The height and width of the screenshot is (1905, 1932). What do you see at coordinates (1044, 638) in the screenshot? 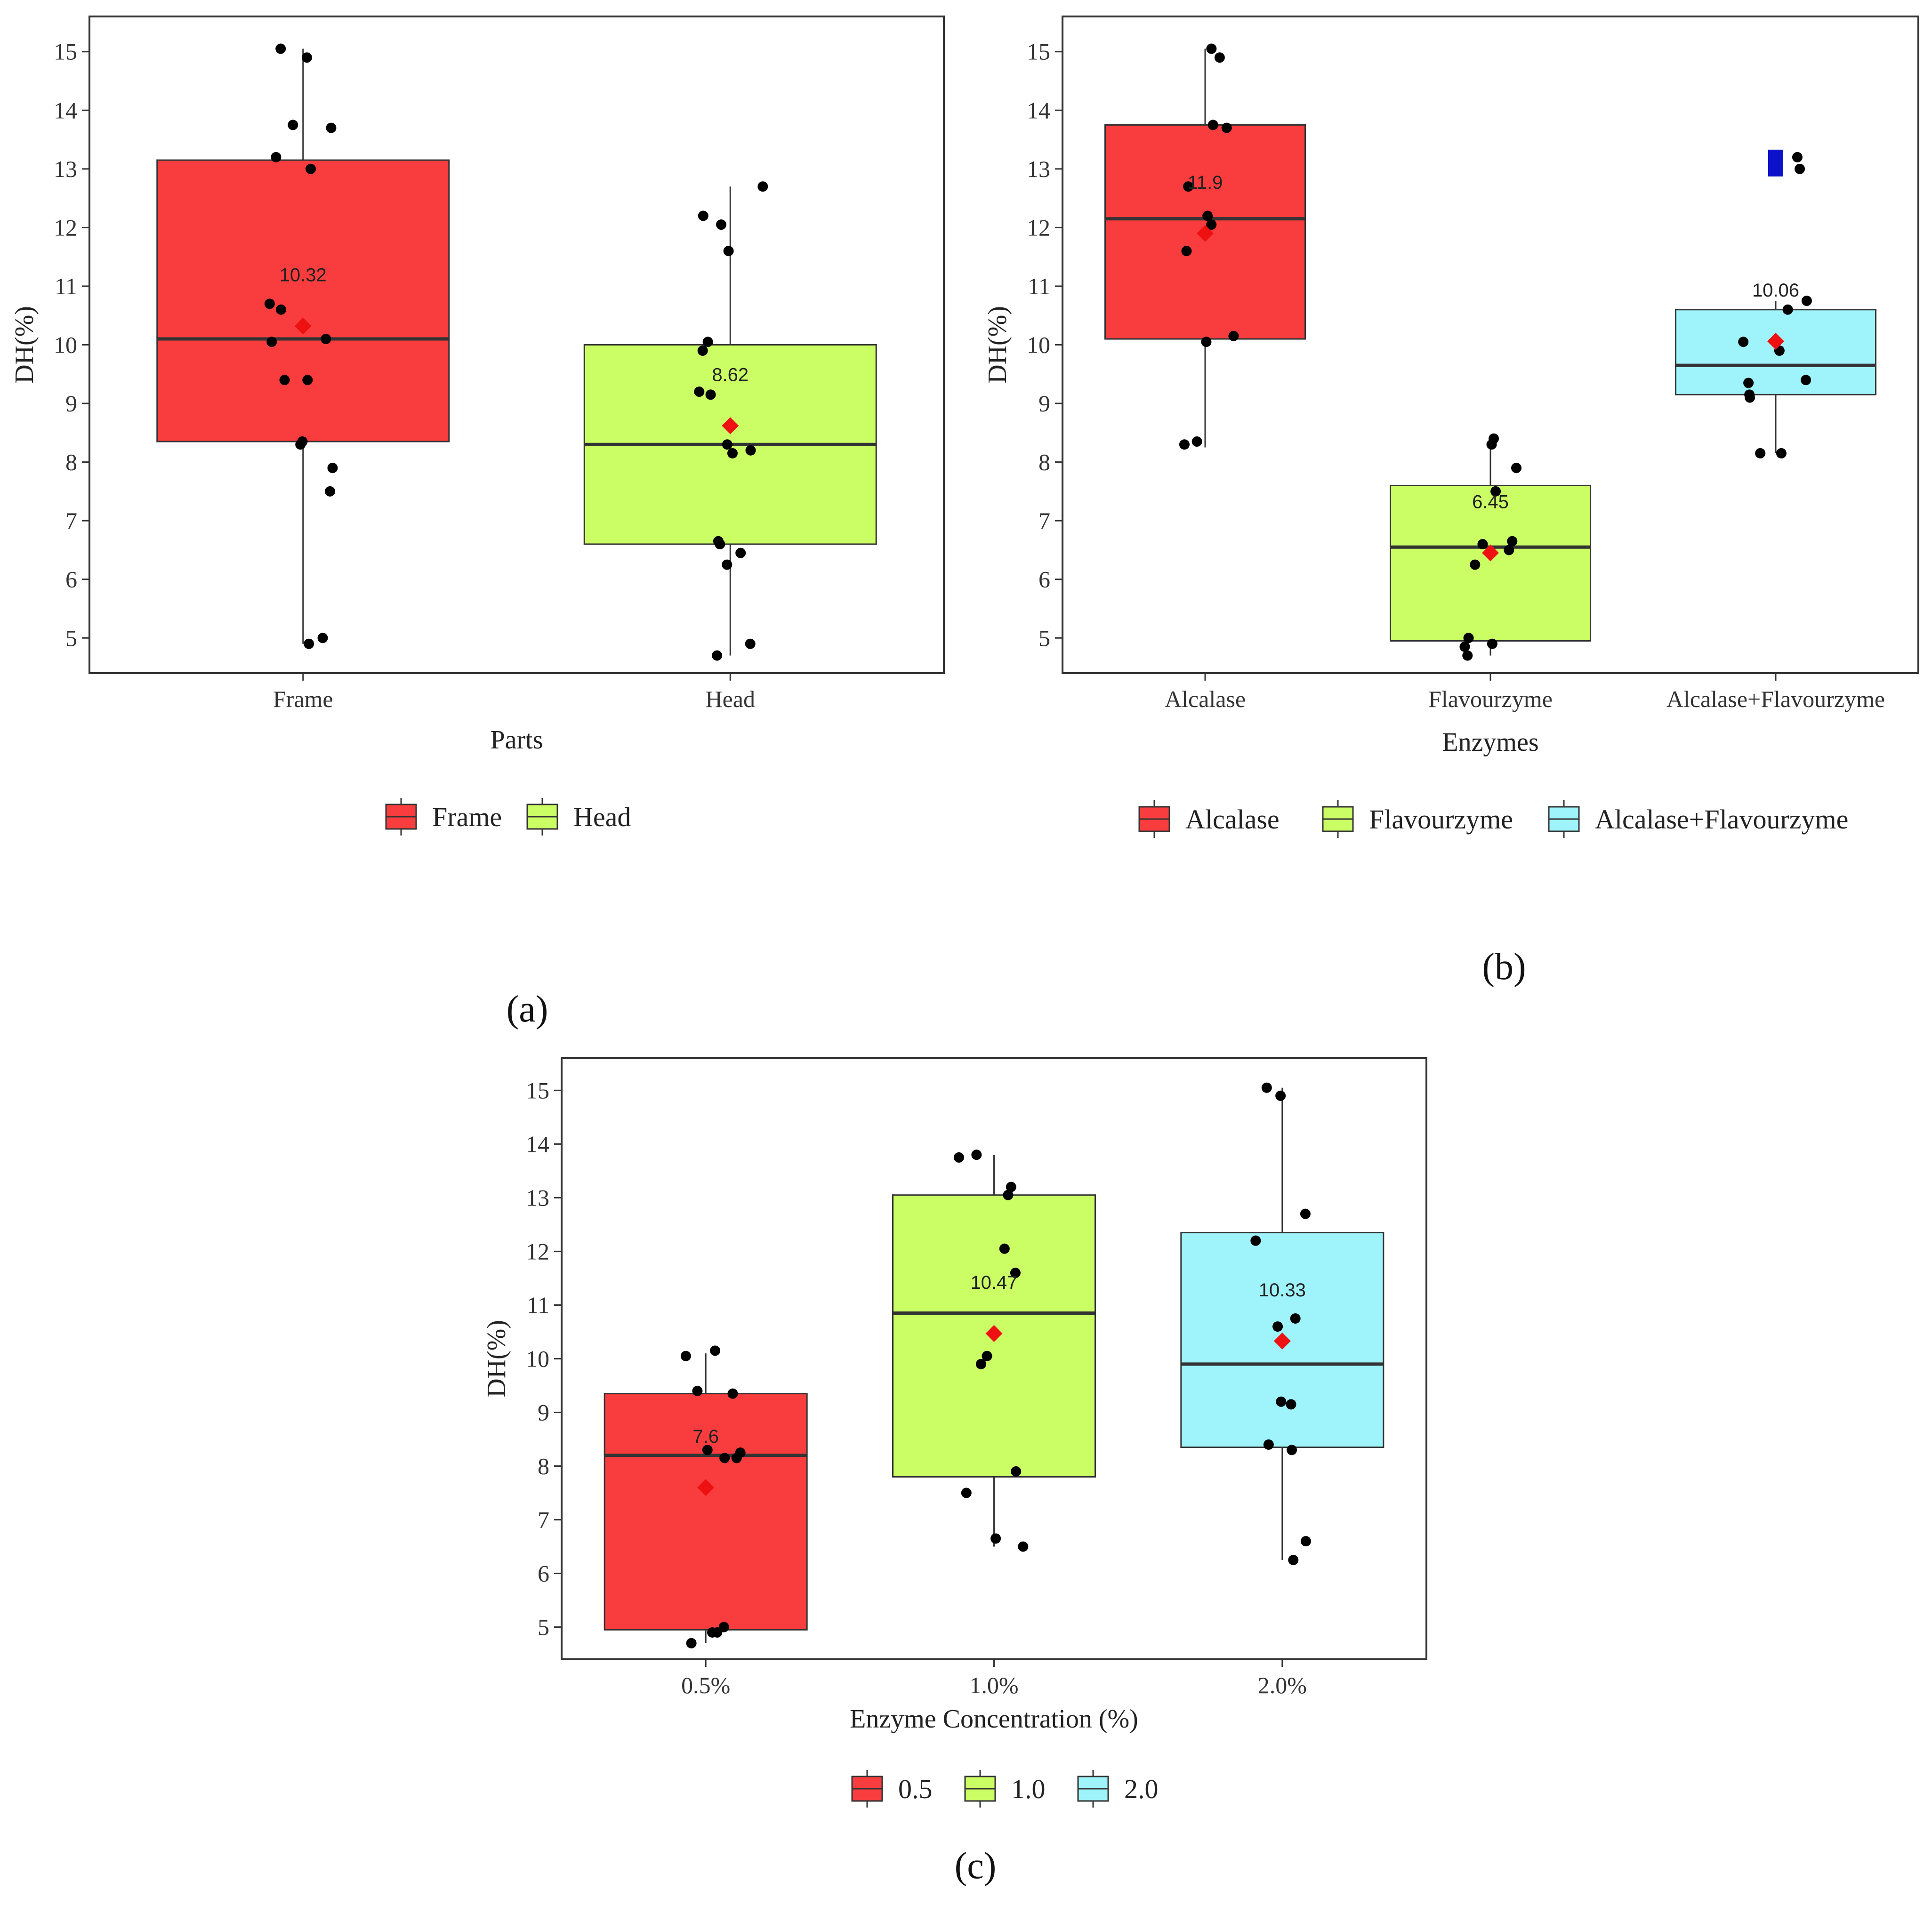
I see `y-tick-label: 5` at bounding box center [1044, 638].